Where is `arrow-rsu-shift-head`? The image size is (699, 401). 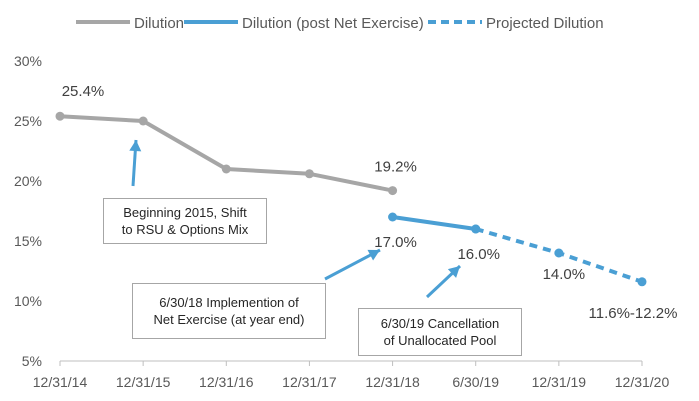 arrow-rsu-shift-head is located at coordinates (135, 146).